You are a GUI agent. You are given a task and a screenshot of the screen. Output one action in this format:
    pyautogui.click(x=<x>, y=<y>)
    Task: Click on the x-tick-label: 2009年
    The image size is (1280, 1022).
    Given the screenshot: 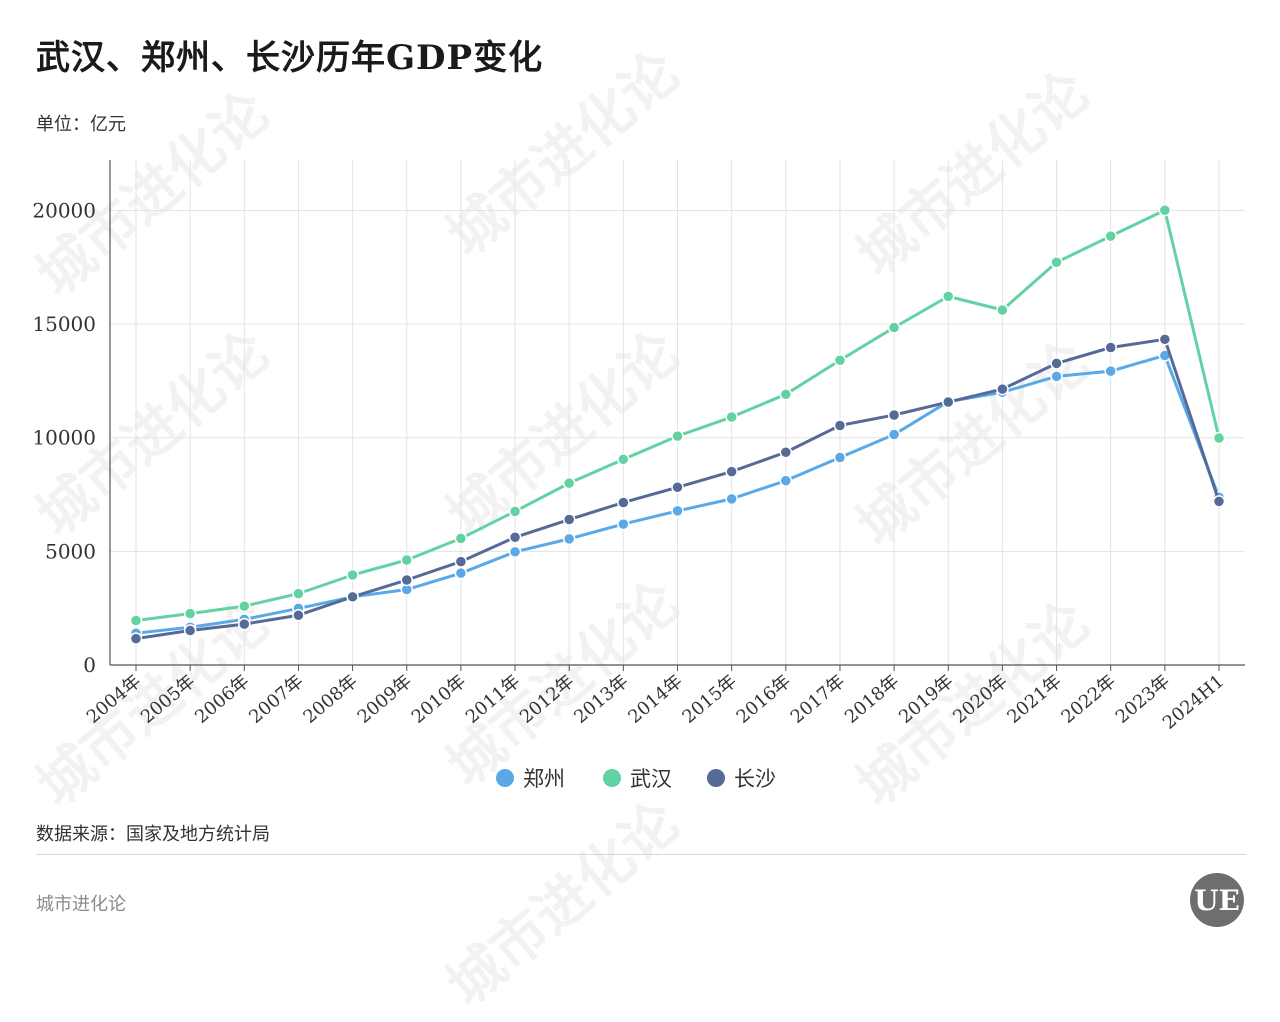 What is the action you would take?
    pyautogui.click(x=385, y=699)
    